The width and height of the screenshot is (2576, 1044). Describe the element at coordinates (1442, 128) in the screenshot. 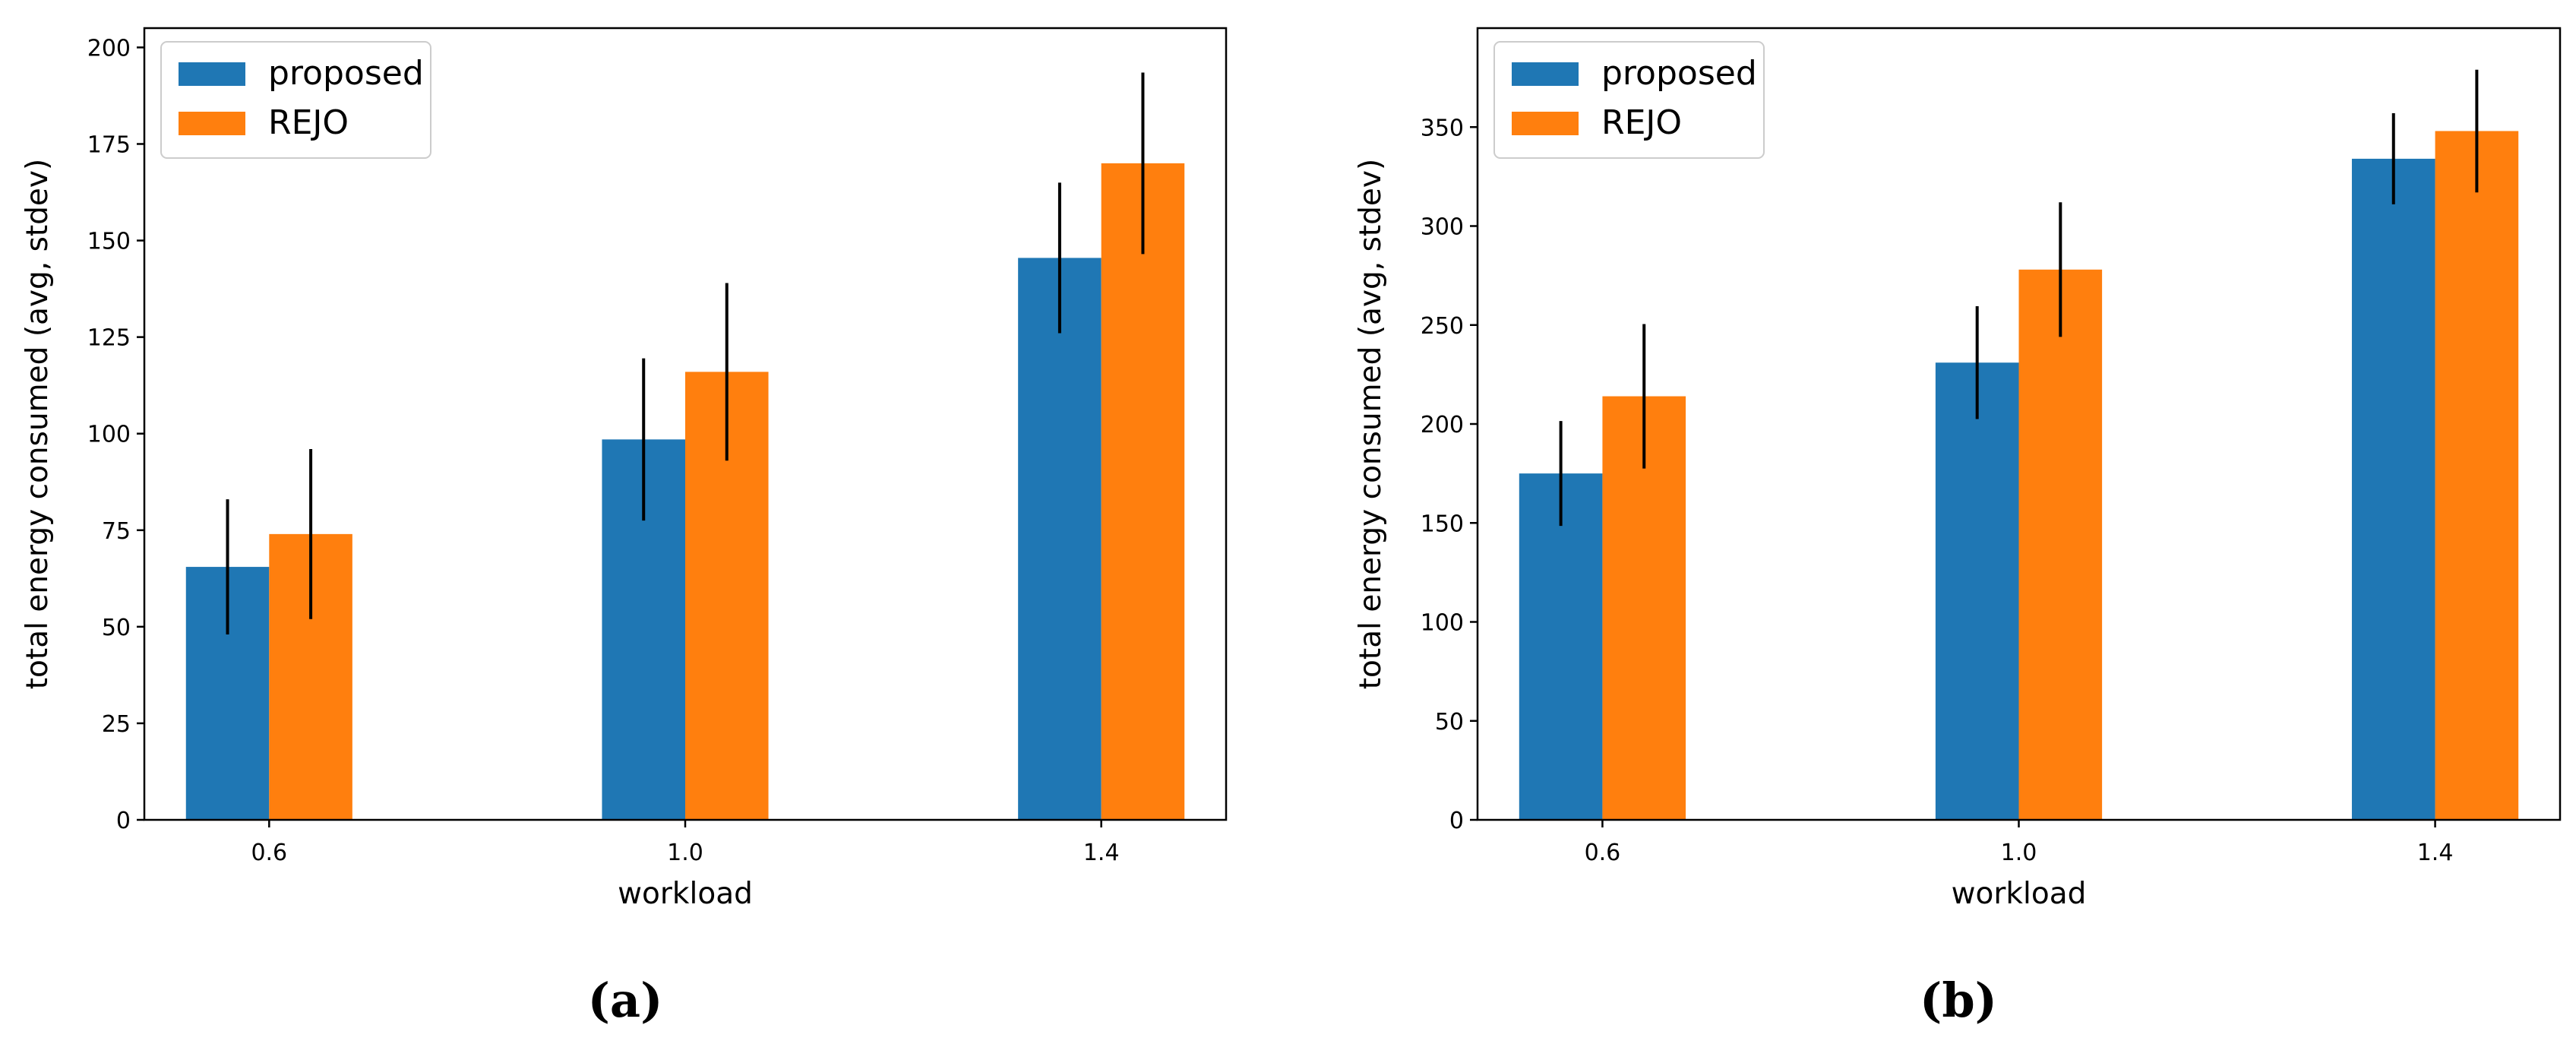

I see `y-tick-label: 350` at that location.